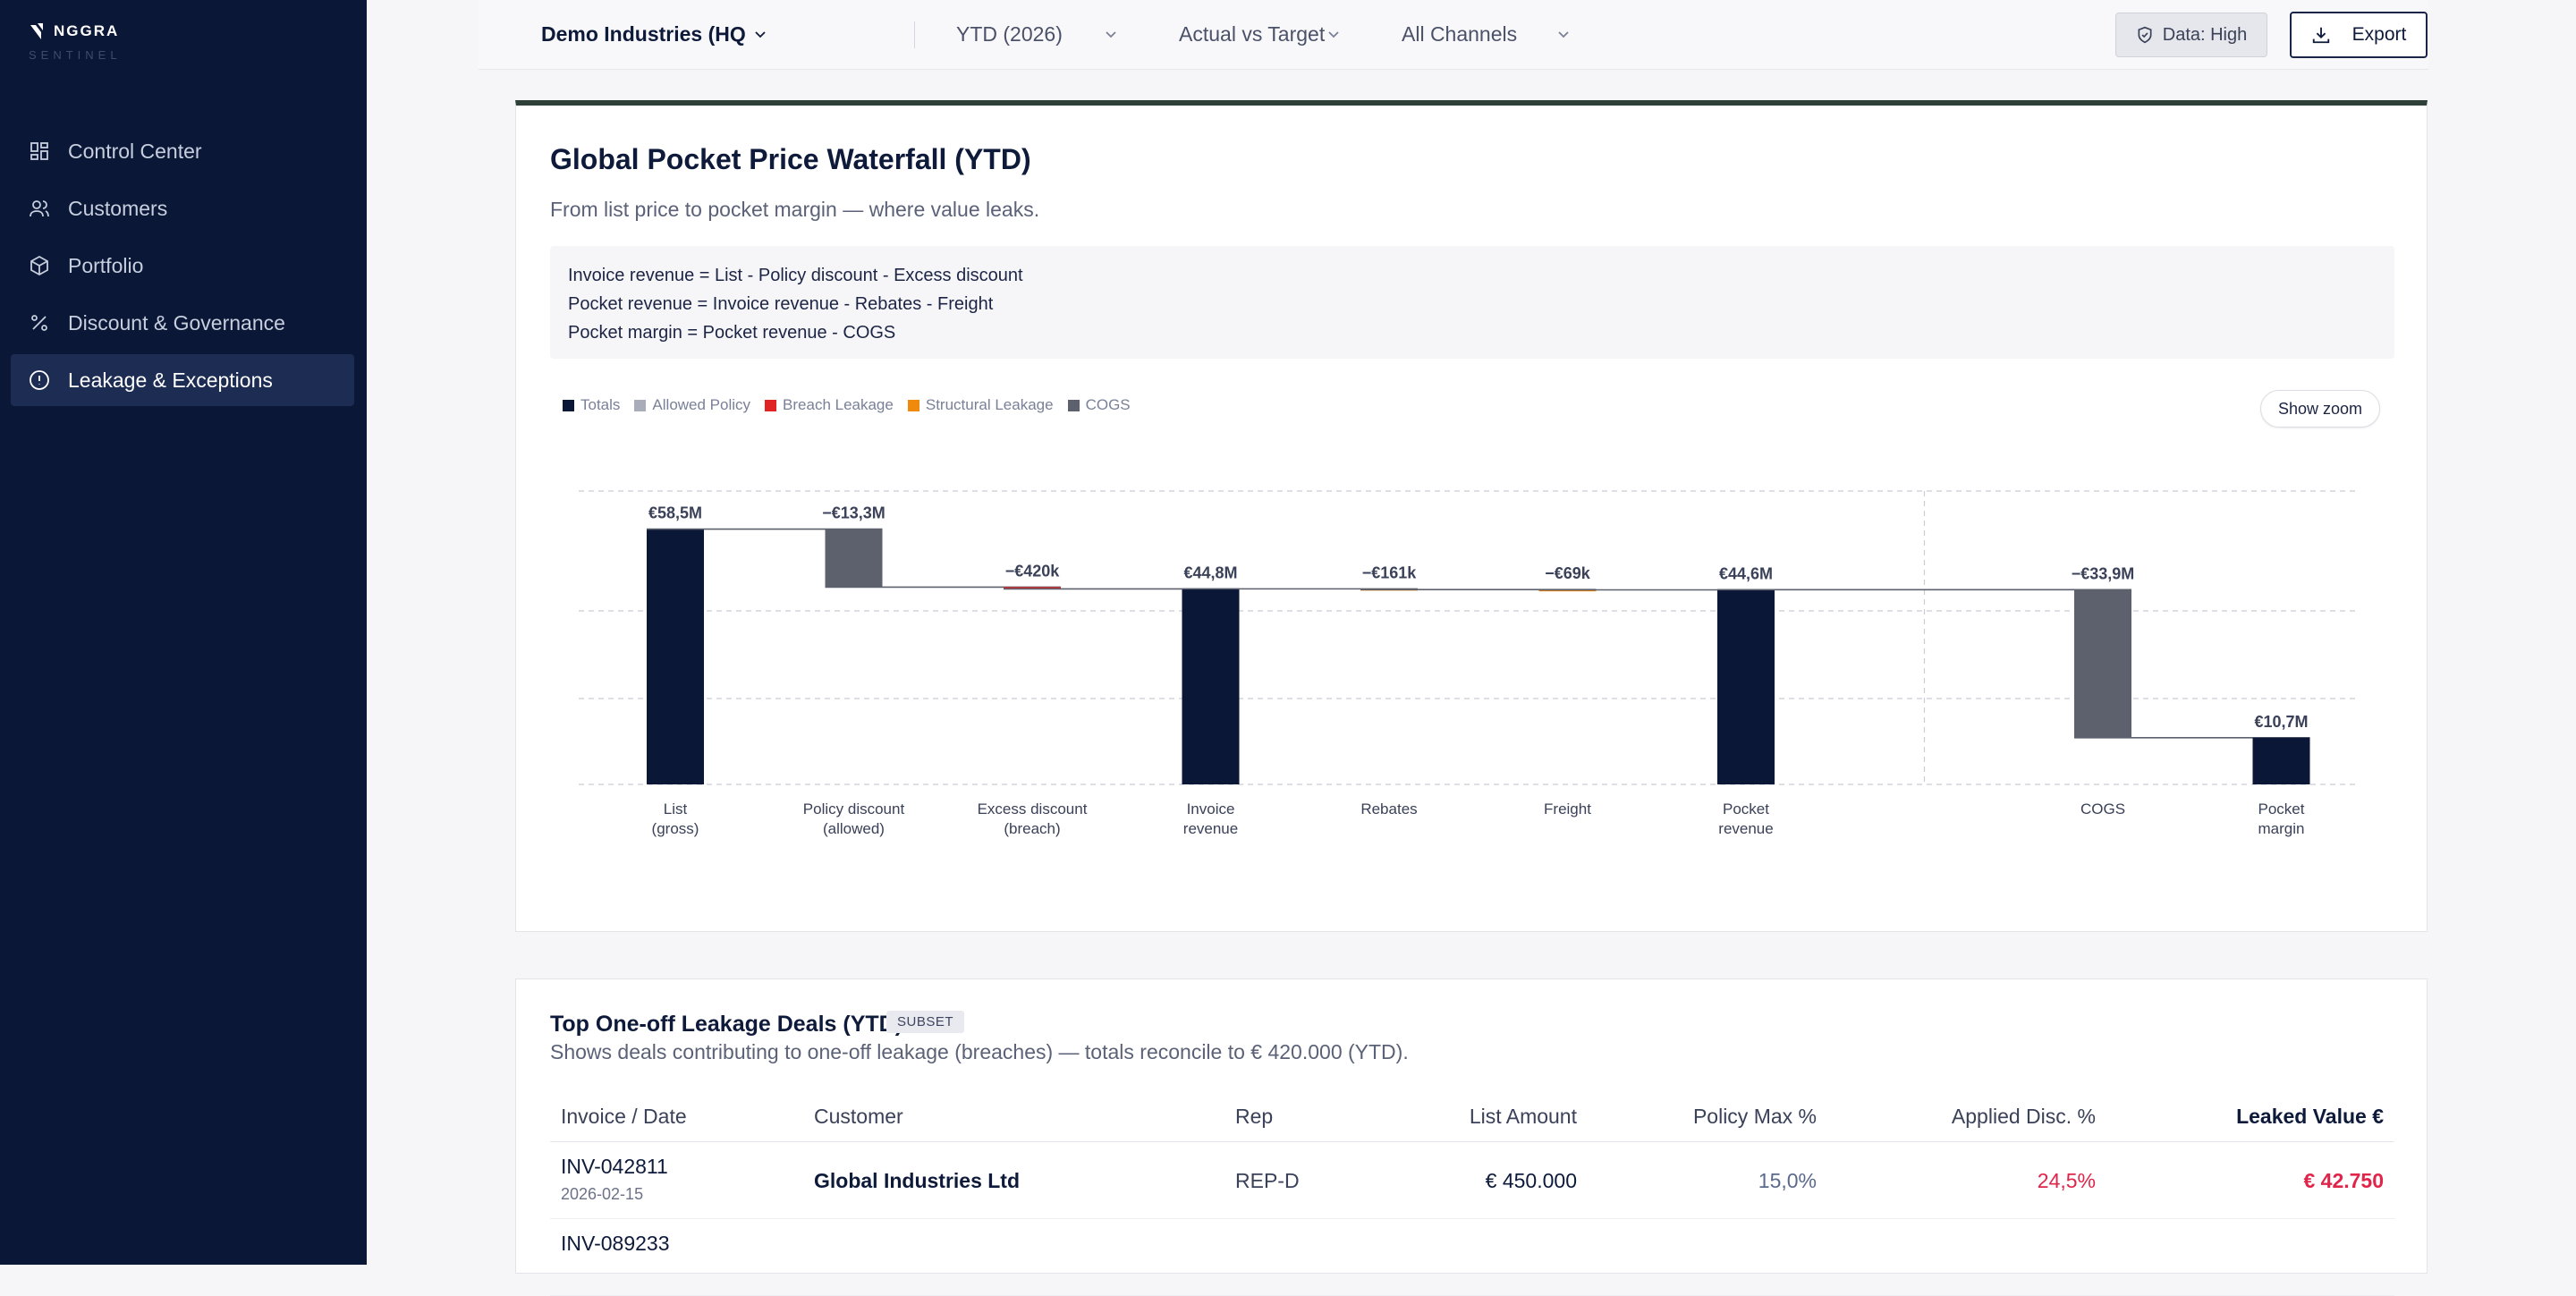 This screenshot has width=2576, height=1296. I want to click on category-label: (allowed), so click(854, 829).